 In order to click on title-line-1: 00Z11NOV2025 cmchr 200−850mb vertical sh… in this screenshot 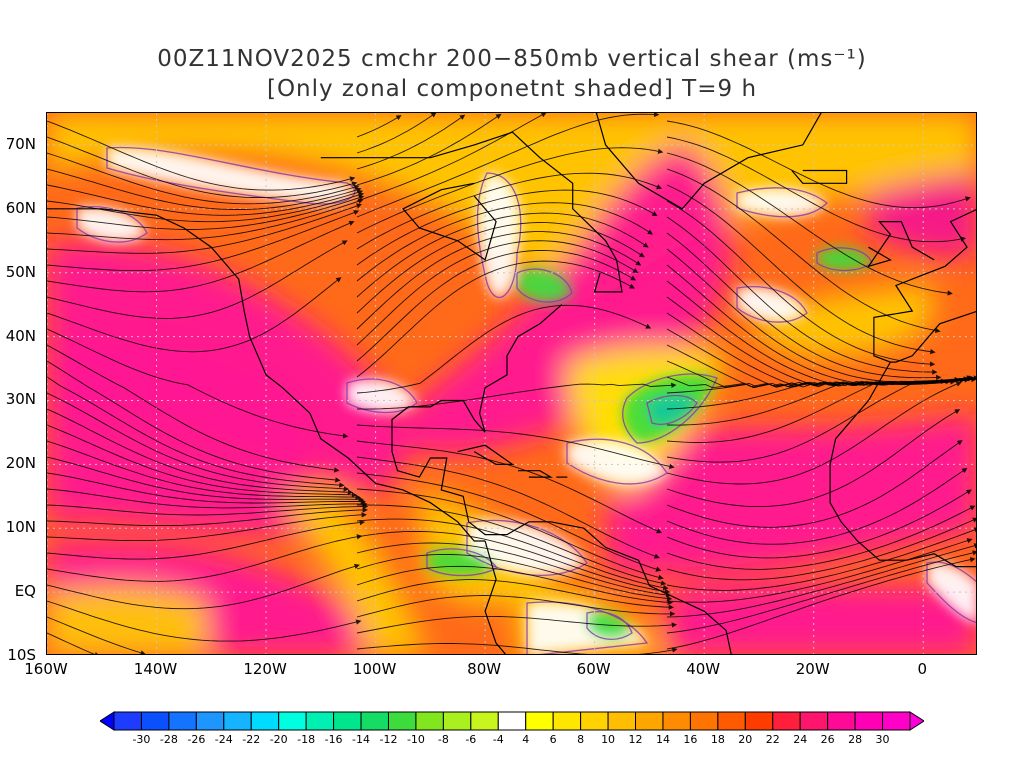, I will do `click(512, 59)`.